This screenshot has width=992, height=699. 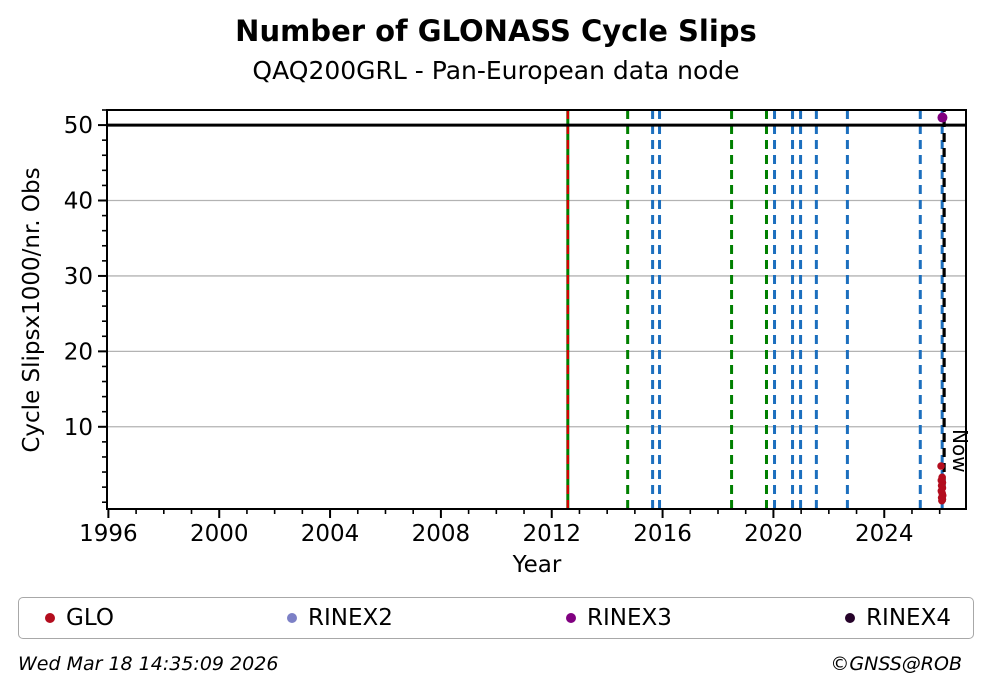 What do you see at coordinates (496, 70) in the screenshot?
I see `chart-subtitle: QAQ200GRL - Pan-European data node` at bounding box center [496, 70].